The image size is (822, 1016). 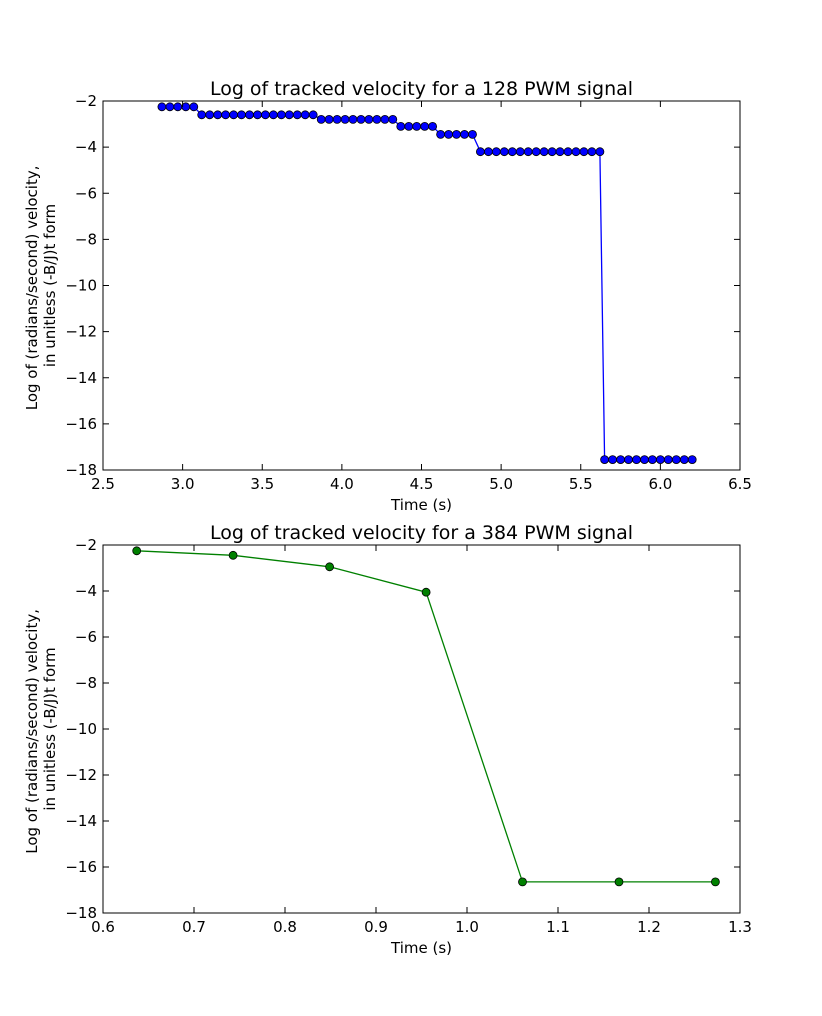 What do you see at coordinates (649, 927) in the screenshot?
I see `x-tick-label: 1.2` at bounding box center [649, 927].